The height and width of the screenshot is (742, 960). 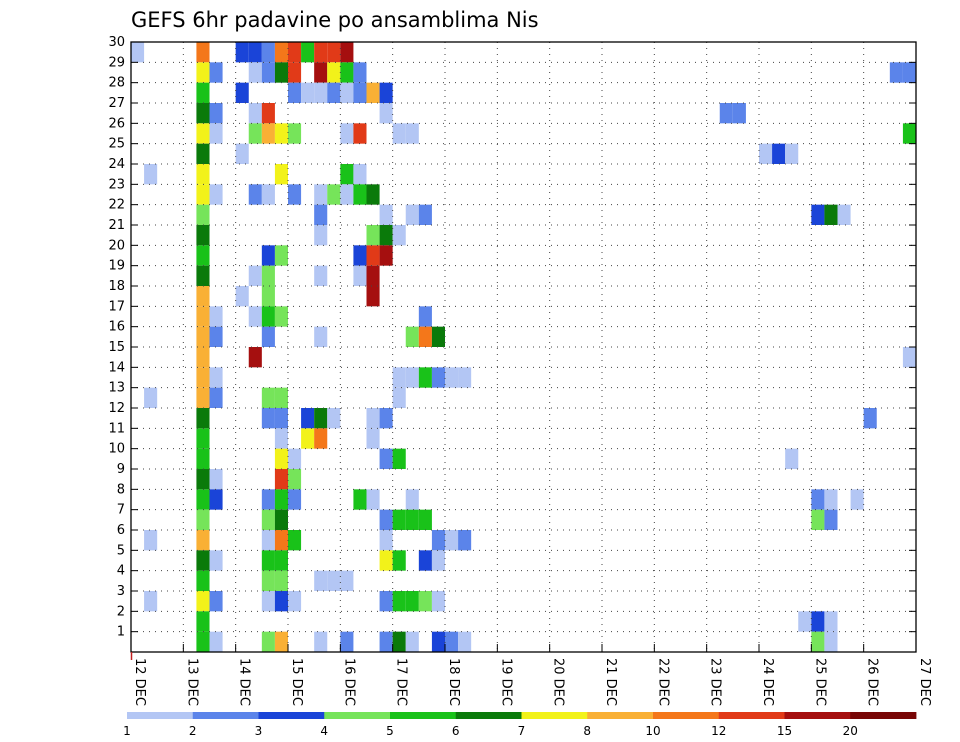 I want to click on y-tick-label: 13, so click(x=116, y=388).